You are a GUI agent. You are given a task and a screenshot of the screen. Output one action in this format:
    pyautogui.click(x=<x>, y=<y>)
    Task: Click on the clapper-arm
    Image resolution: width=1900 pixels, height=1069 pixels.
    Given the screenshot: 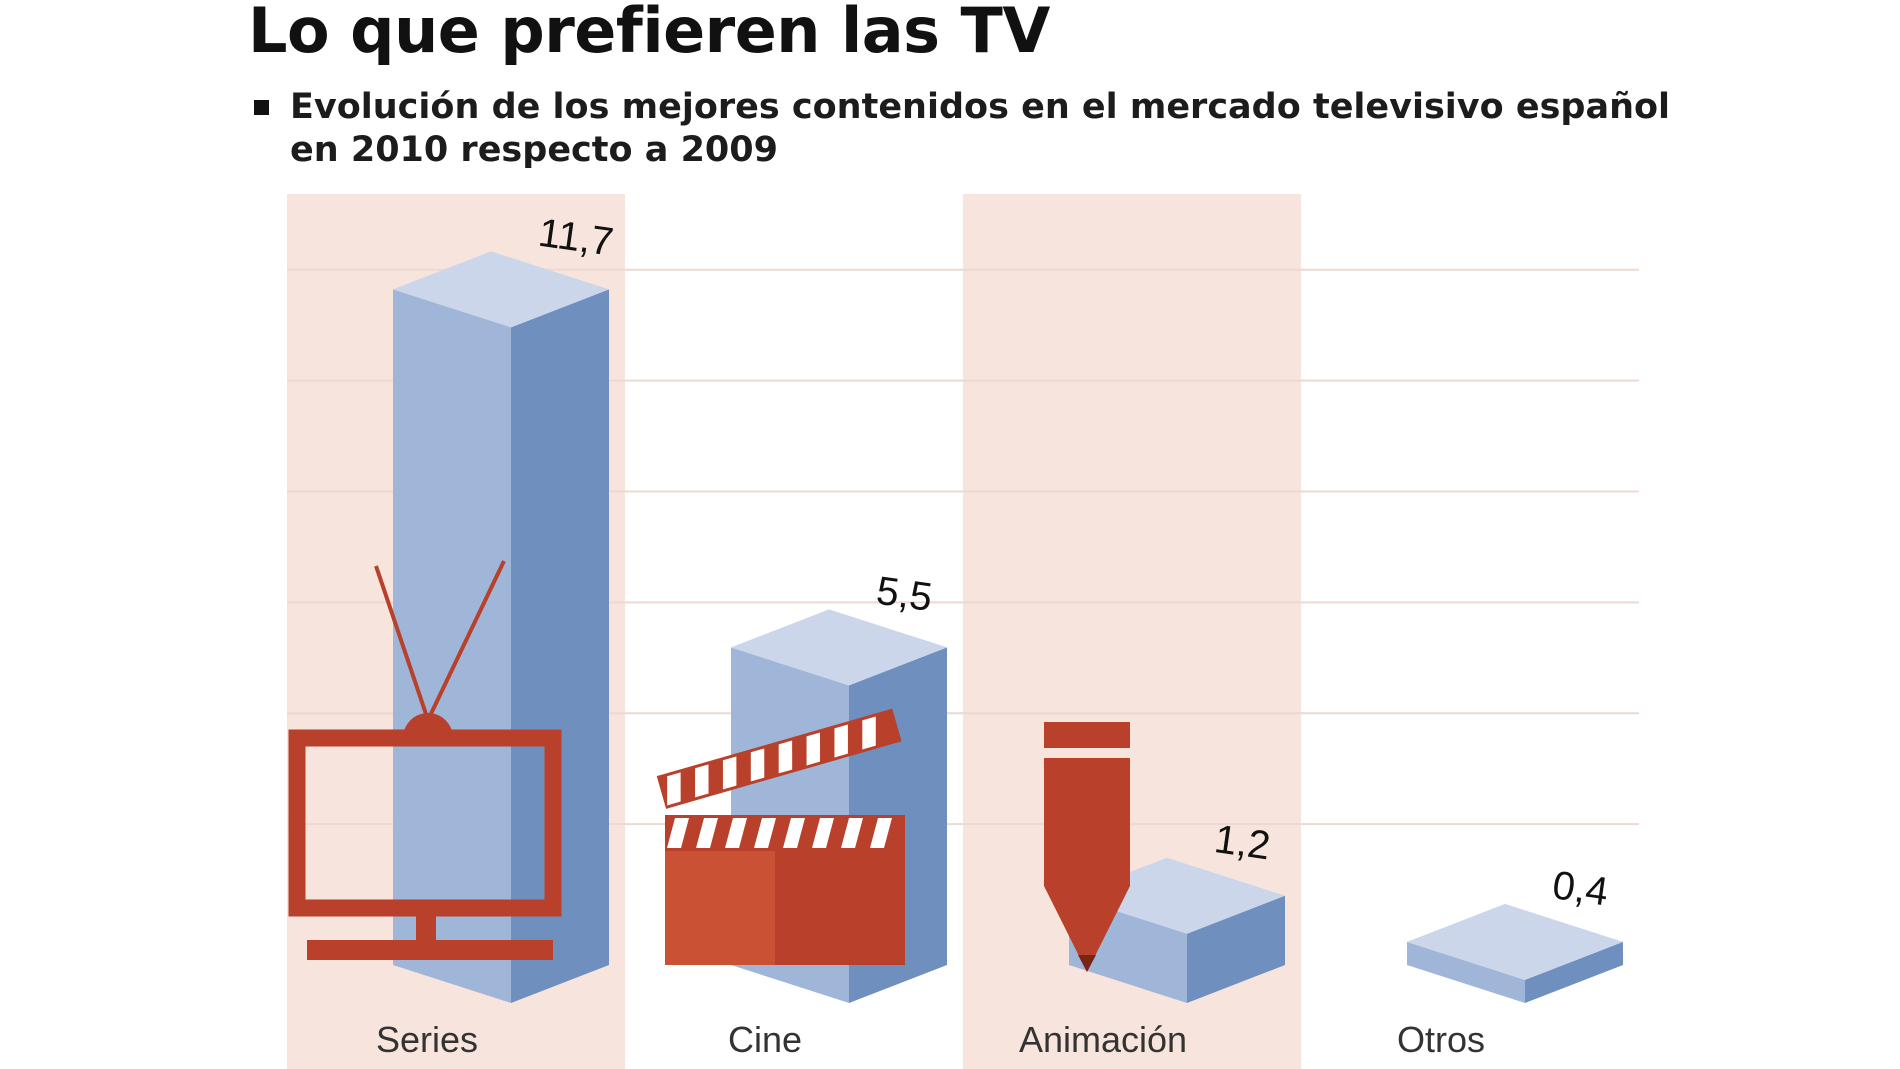 What is the action you would take?
    pyautogui.click(x=779, y=758)
    